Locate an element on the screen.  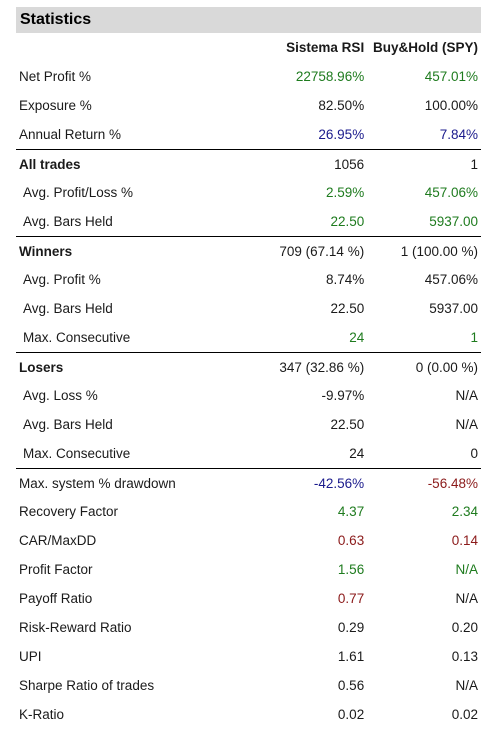
stat-value-sistema-rsi: 0.02 is located at coordinates (351, 714).